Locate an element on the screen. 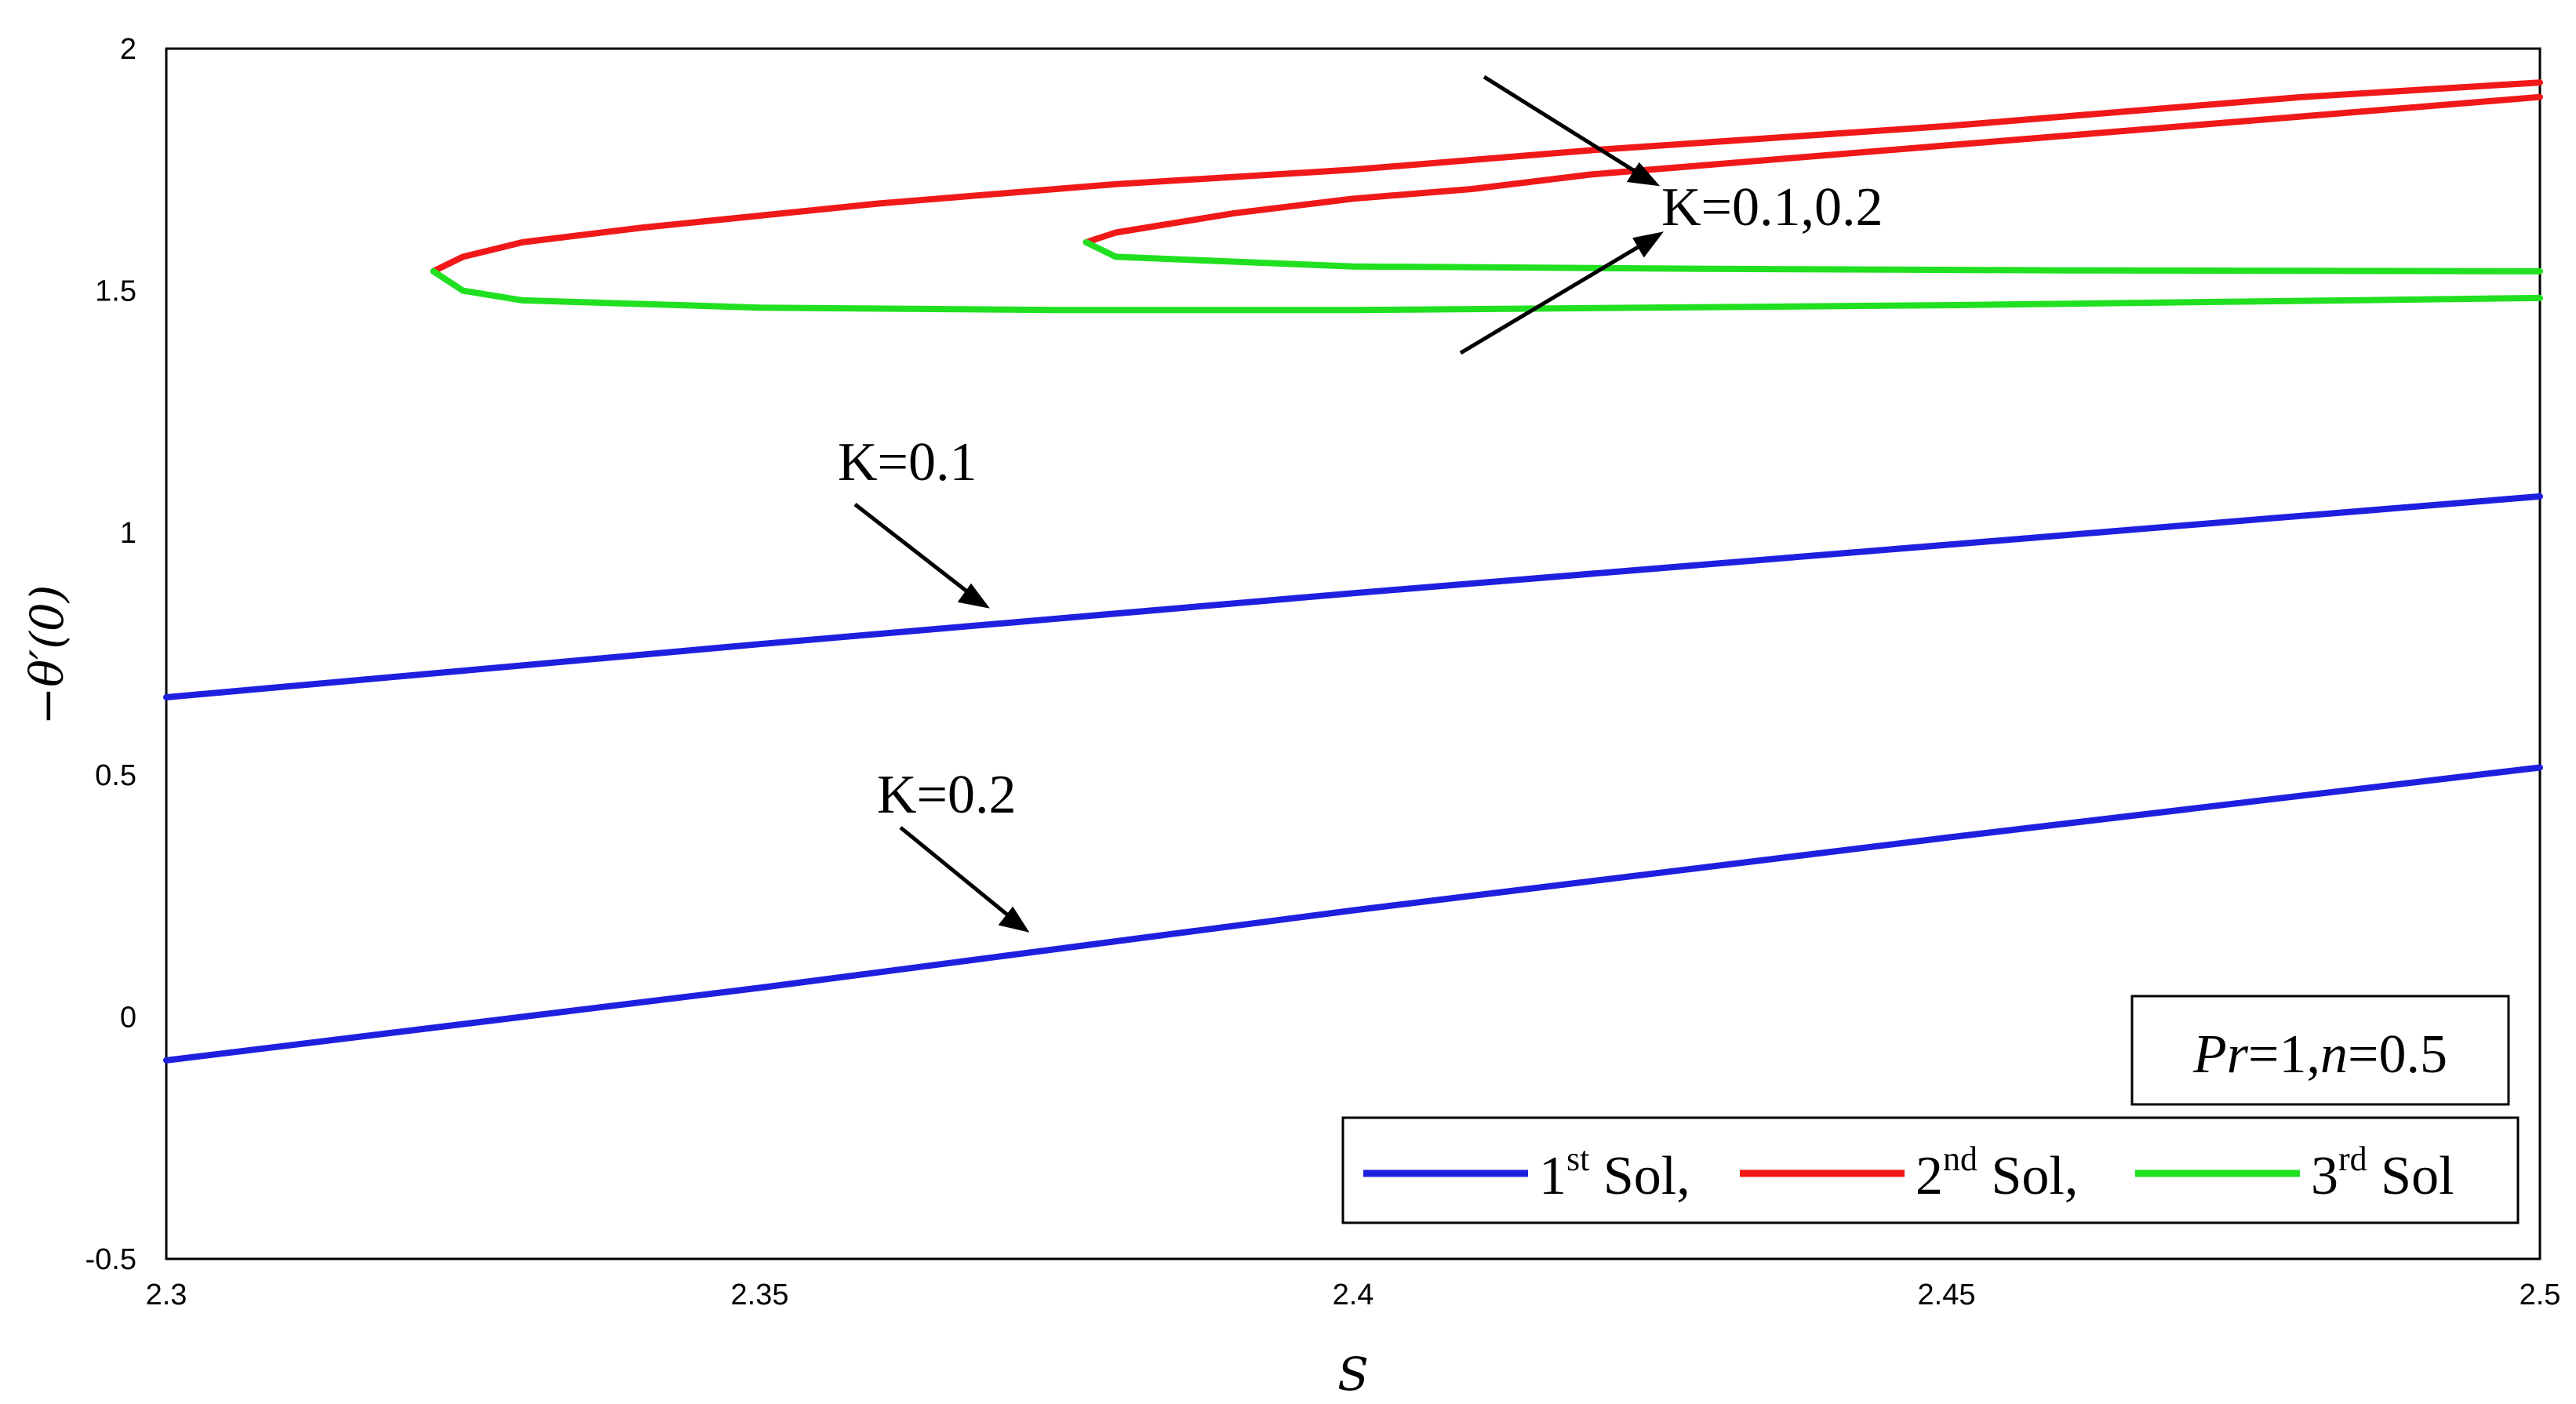 Image resolution: width=2576 pixels, height=1404 pixels. n-symbol: n is located at coordinates (2334, 1054).